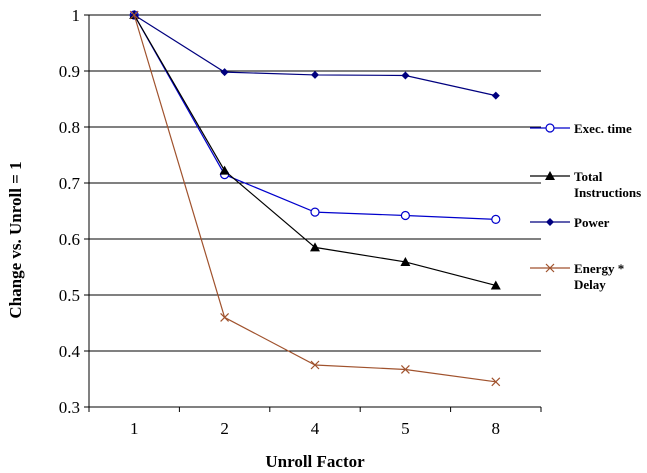  I want to click on y-tick-label: 0.5, so click(69, 295).